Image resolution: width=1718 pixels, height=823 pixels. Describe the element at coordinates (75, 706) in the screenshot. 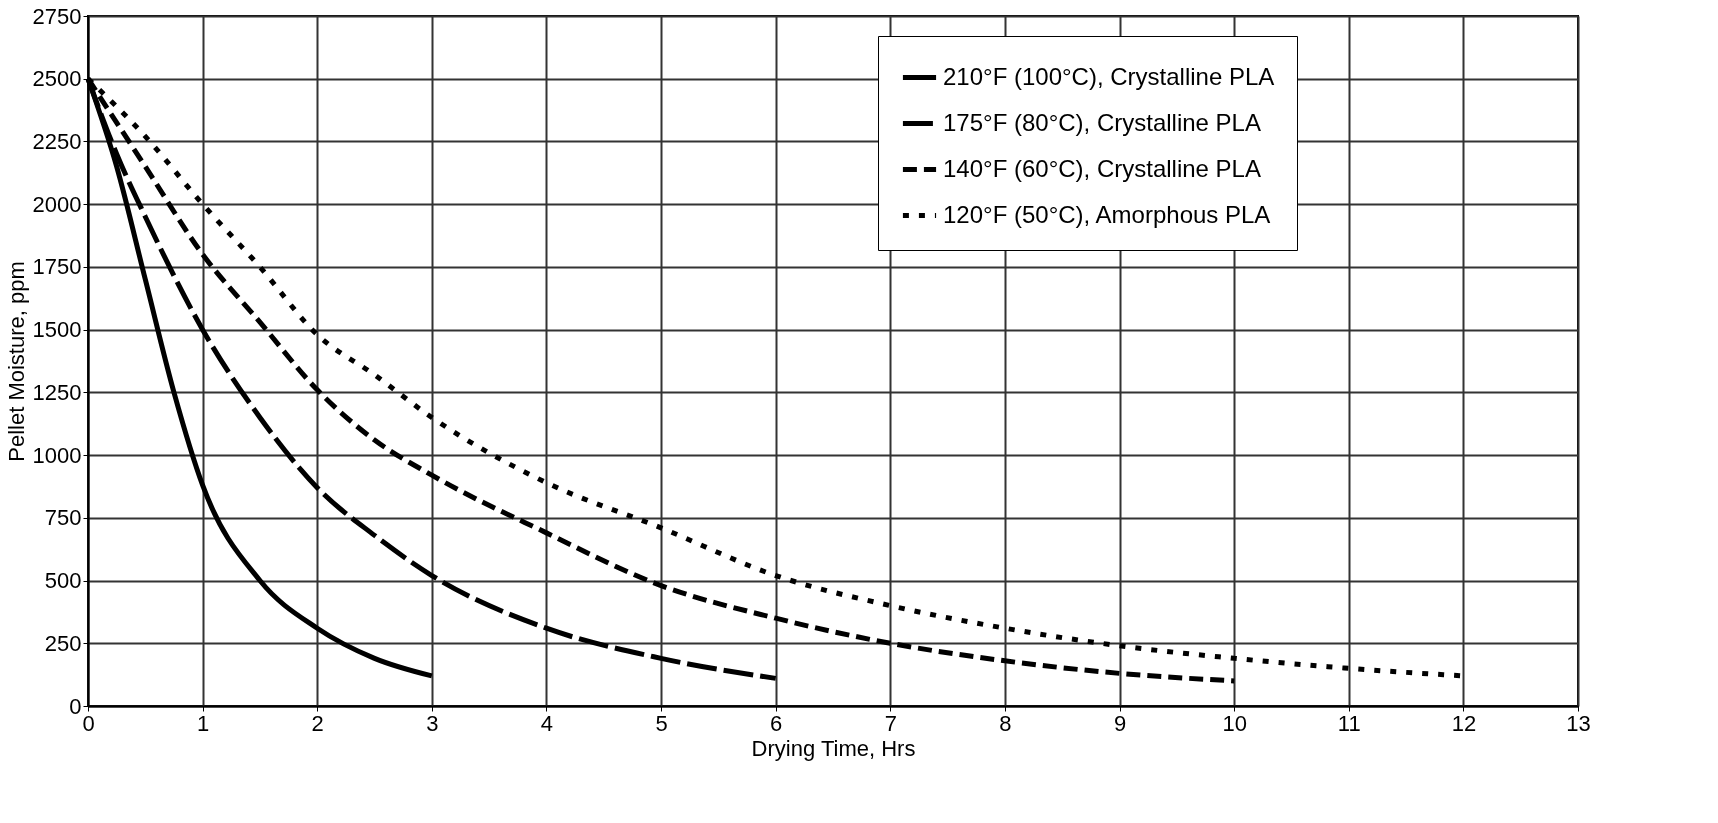

I see `y-tick-label: 0` at that location.